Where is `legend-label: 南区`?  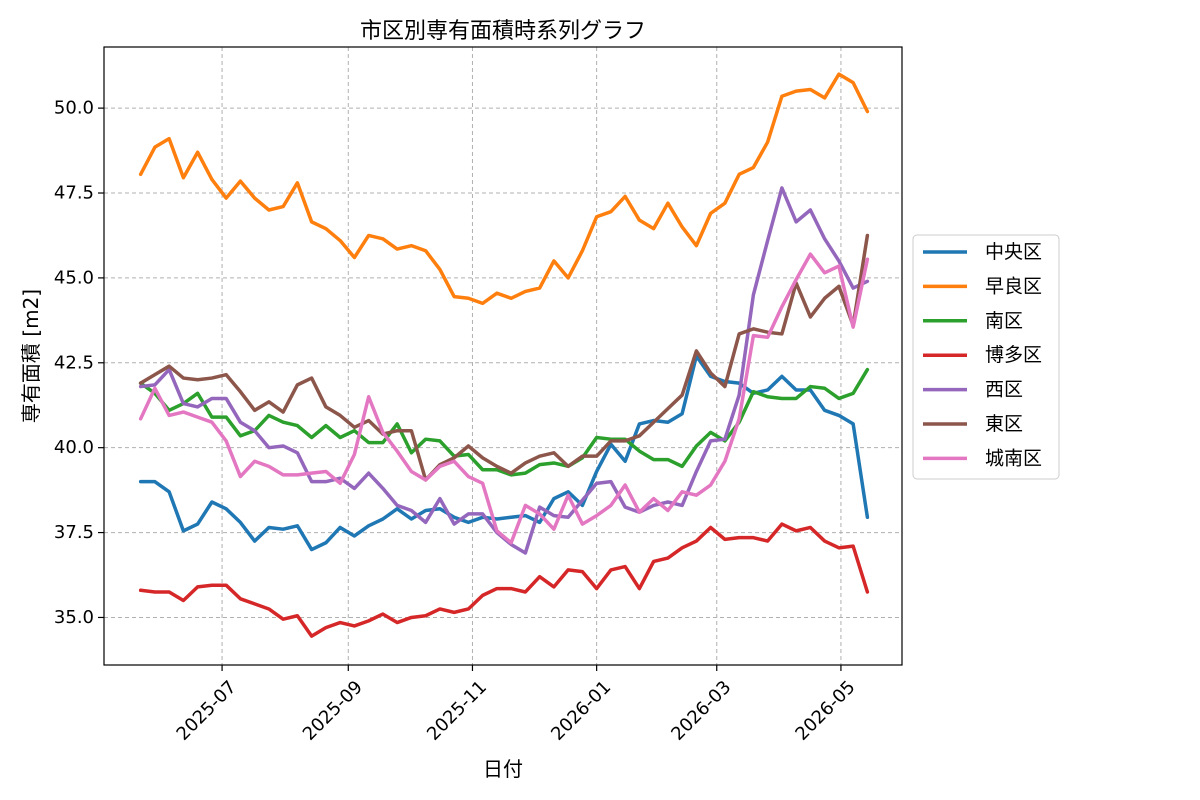 legend-label: 南区 is located at coordinates (1004, 321).